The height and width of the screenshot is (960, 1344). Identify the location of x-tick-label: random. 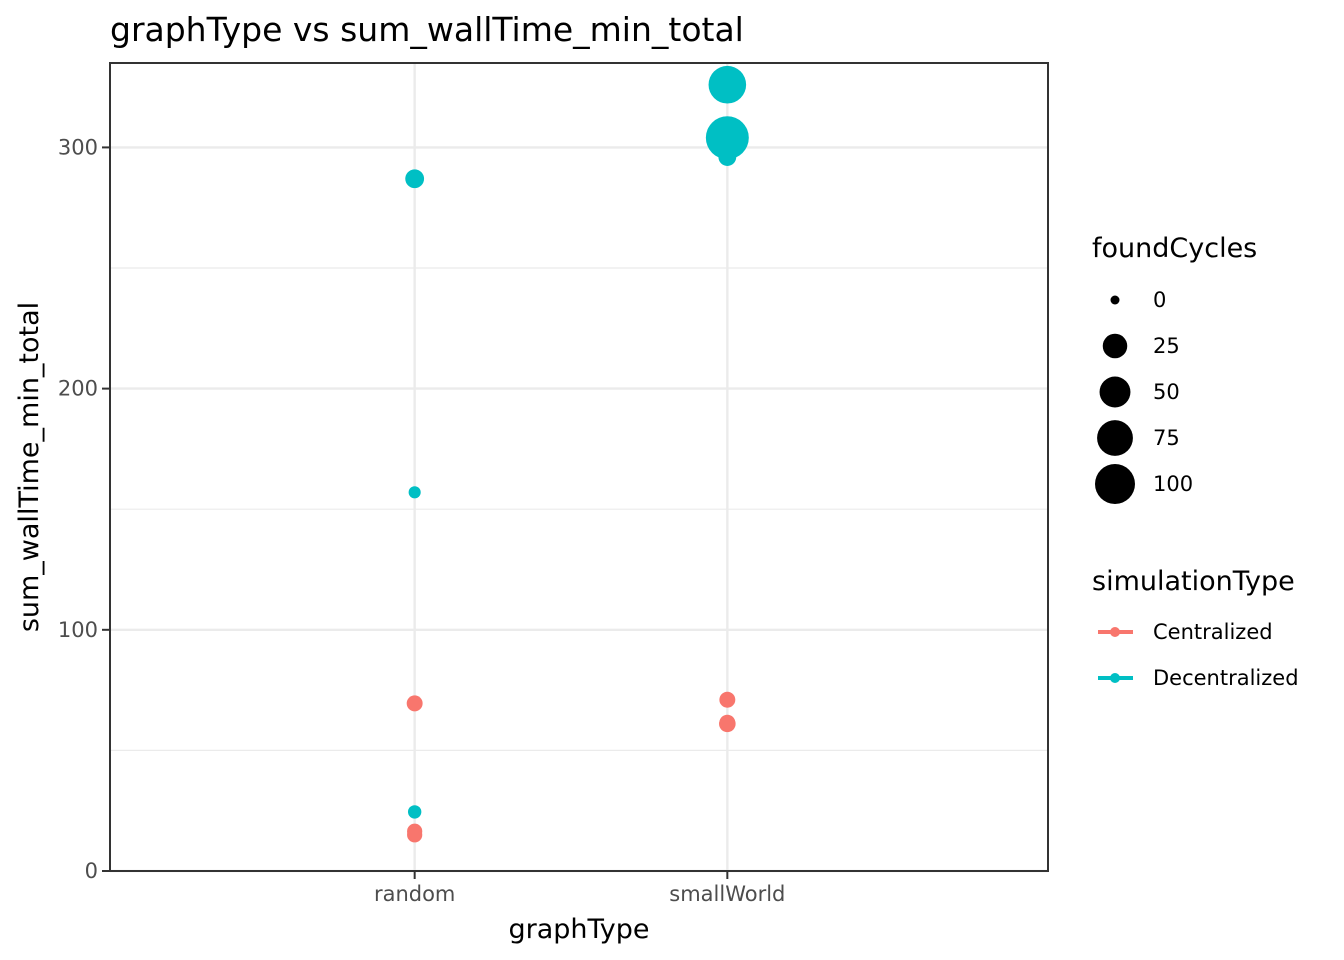
(414, 894).